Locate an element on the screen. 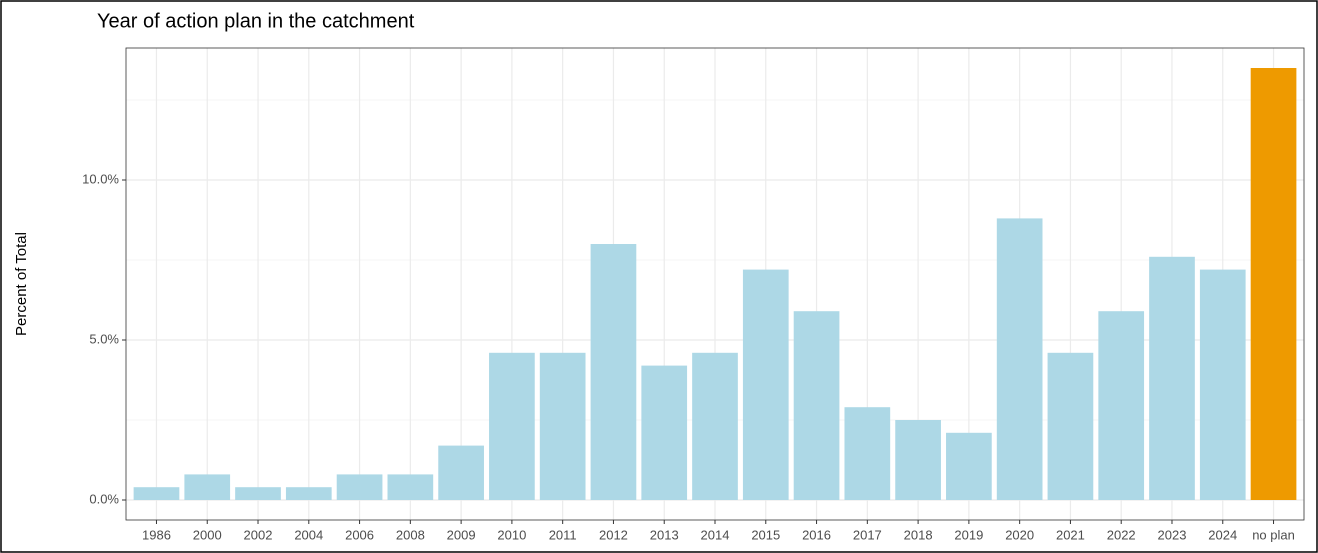 This screenshot has height=553, width=1318. x-tick-label: 2016 is located at coordinates (816, 534).